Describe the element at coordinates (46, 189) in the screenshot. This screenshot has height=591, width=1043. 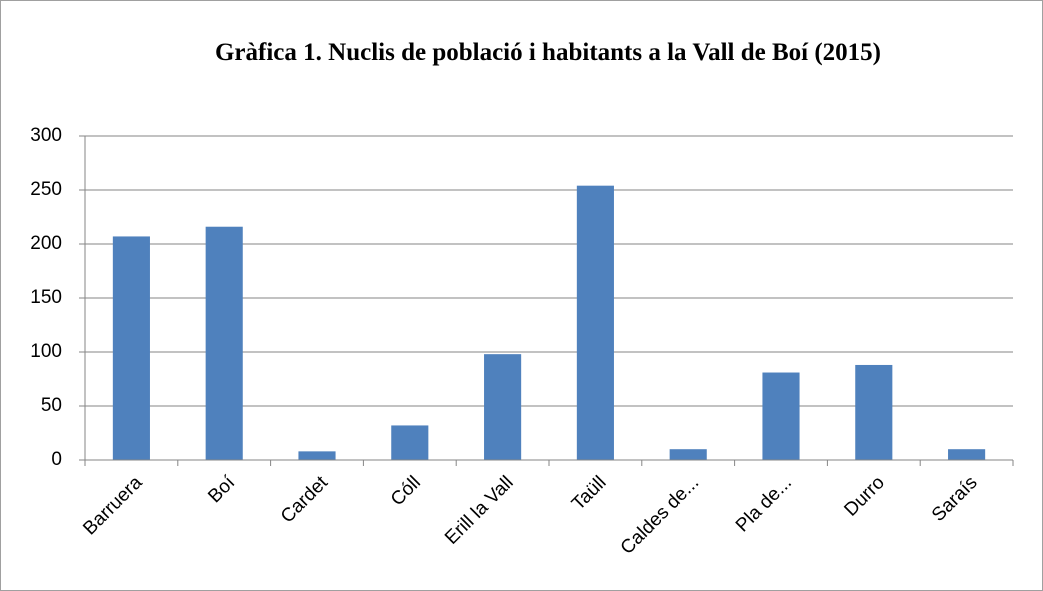
I see `y-tick-label: 250` at that location.